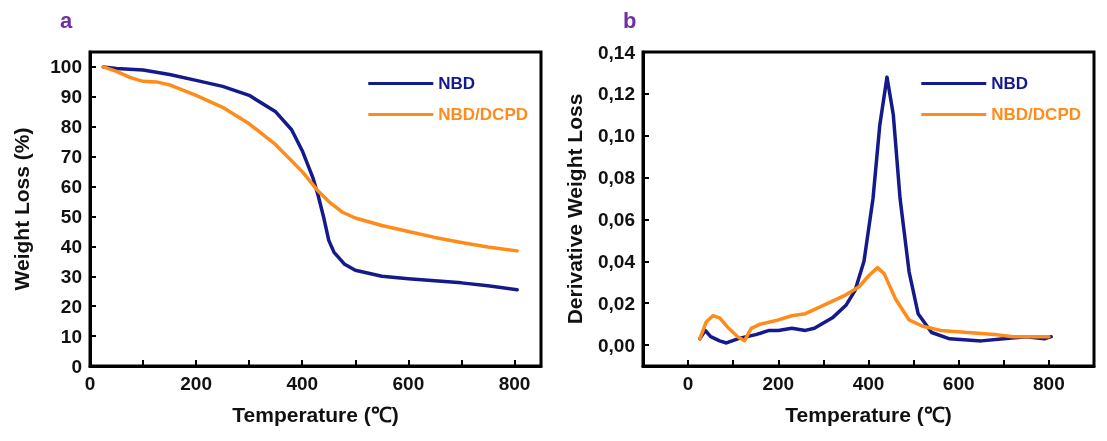 This screenshot has height=441, width=1107. Describe the element at coordinates (66, 20) in the screenshot. I see `chart-title: a` at that location.